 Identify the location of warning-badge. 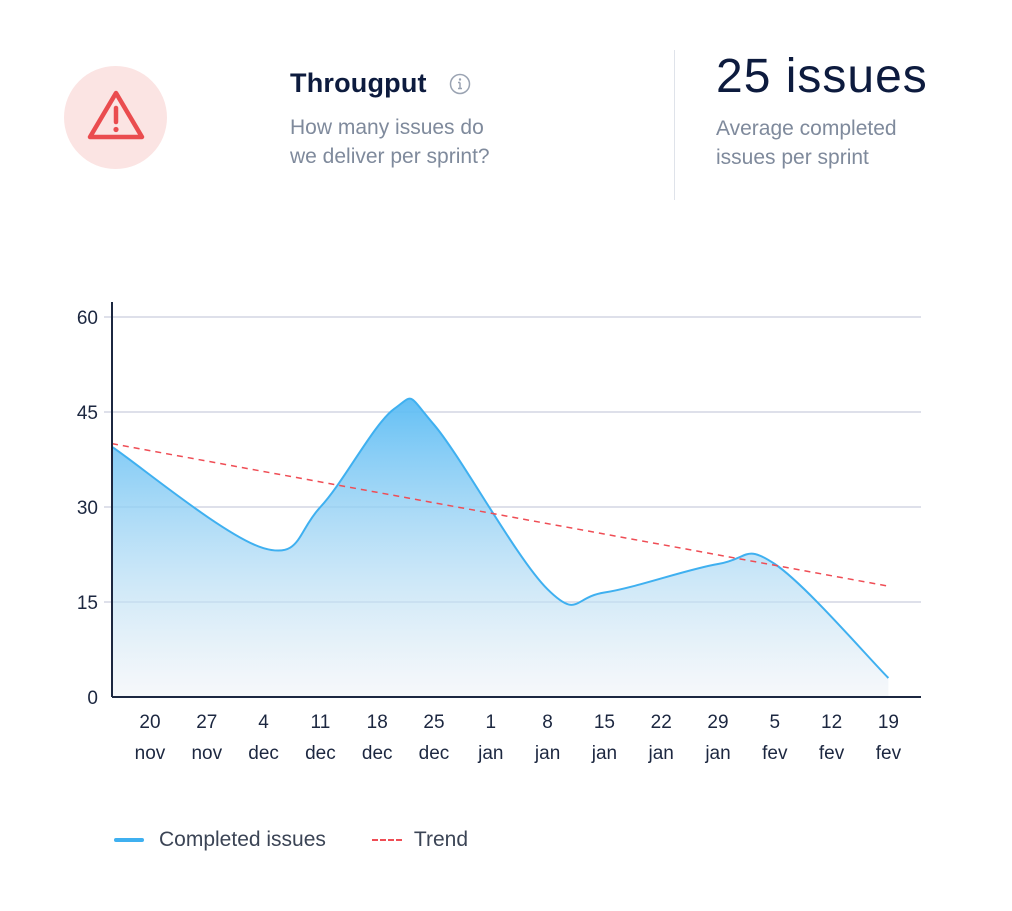
(115, 117).